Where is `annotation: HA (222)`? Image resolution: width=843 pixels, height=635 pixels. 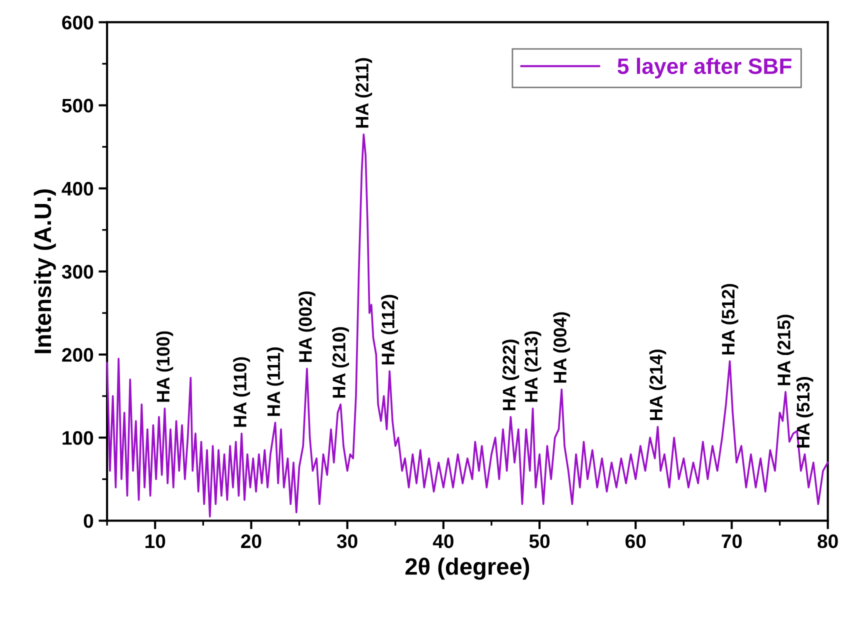 annotation: HA (222) is located at coordinates (511, 375).